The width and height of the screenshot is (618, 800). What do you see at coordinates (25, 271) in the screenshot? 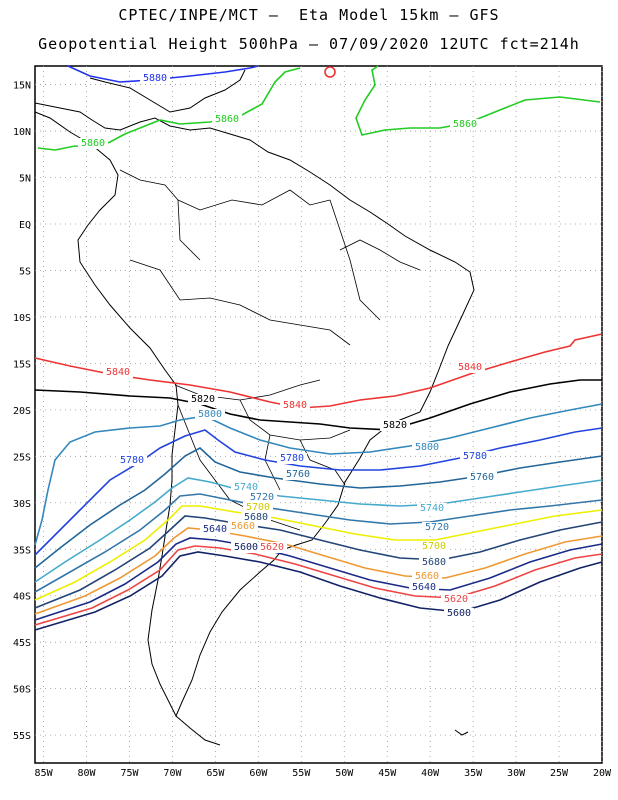
I see `lat-label: 5S` at bounding box center [25, 271].